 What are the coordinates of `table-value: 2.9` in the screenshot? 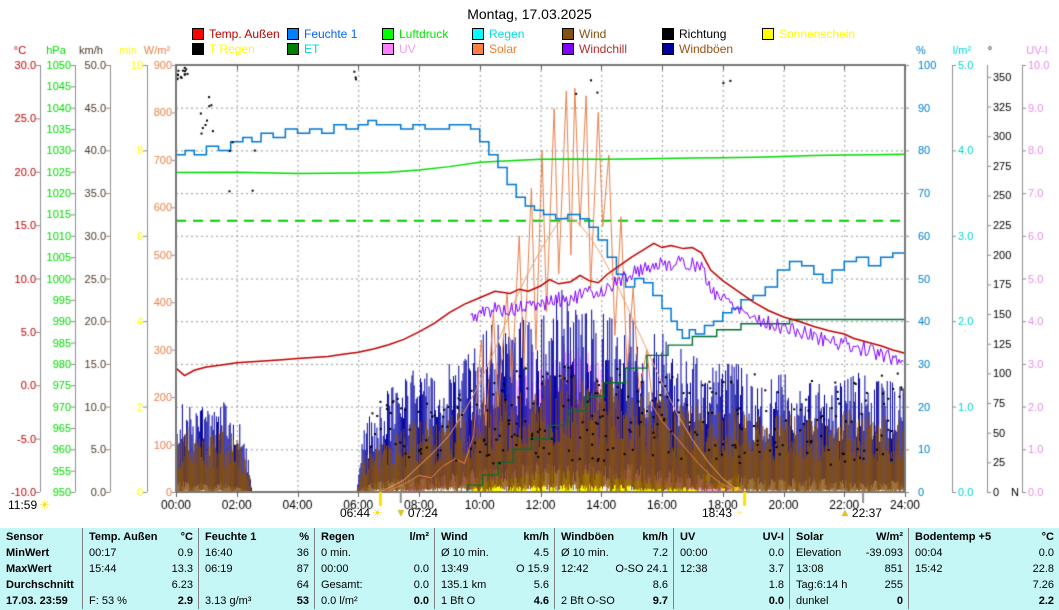 It's located at (185, 601).